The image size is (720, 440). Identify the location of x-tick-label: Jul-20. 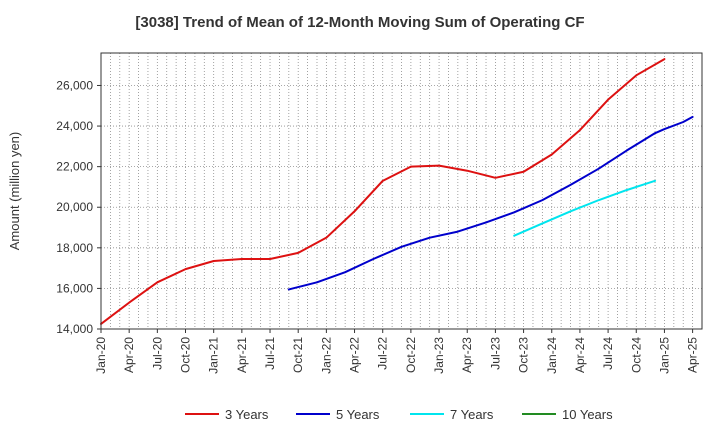
(157, 353).